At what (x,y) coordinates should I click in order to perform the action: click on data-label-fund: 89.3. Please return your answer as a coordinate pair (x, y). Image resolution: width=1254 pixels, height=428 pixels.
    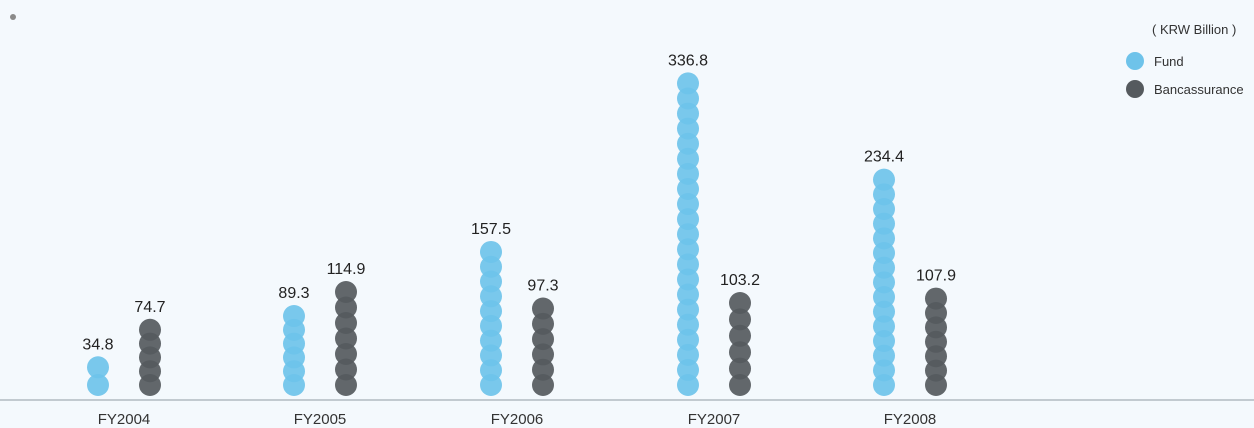
    Looking at the image, I should click on (293, 293).